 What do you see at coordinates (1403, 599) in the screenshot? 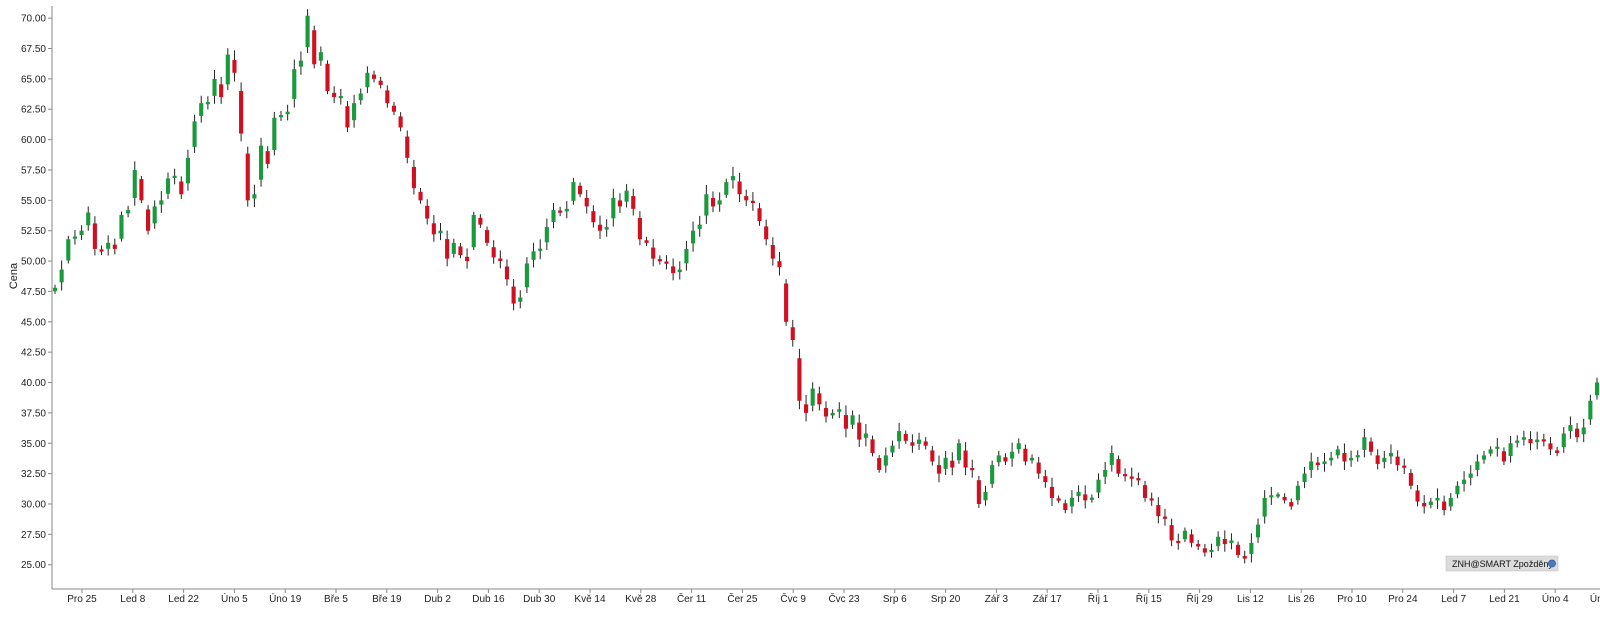
I see `x-tick-label: Pro 24` at bounding box center [1403, 599].